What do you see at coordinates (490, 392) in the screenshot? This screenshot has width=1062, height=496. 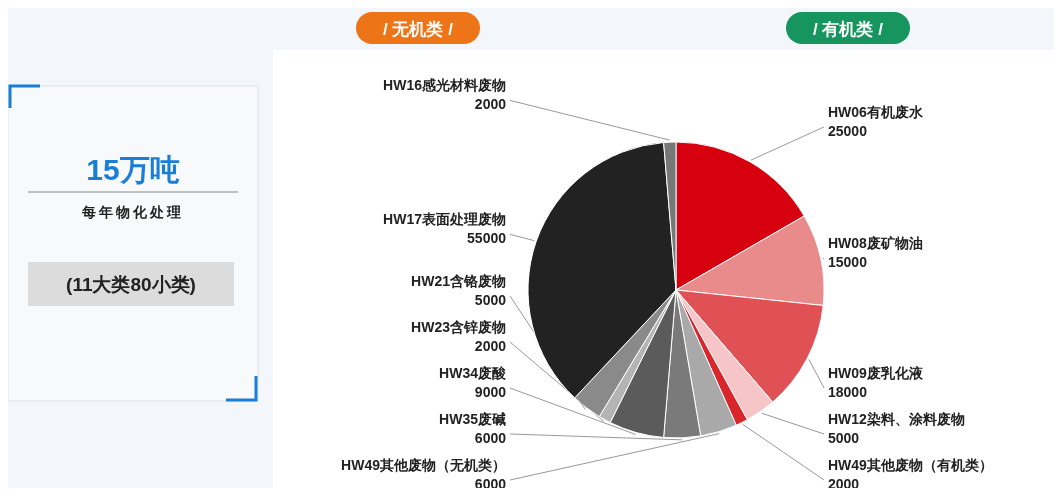 I see `data-label: 9000` at bounding box center [490, 392].